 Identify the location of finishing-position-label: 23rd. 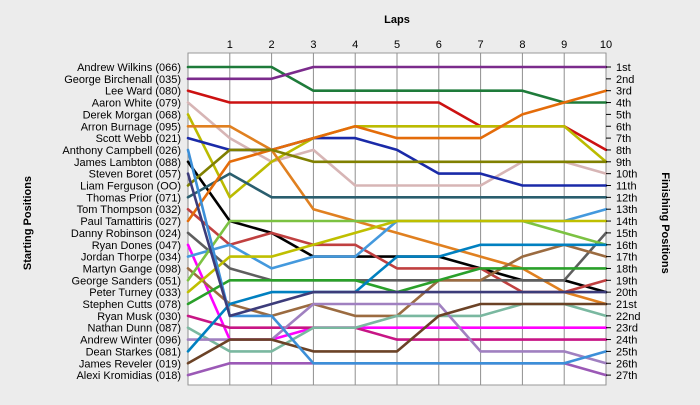
(627, 329).